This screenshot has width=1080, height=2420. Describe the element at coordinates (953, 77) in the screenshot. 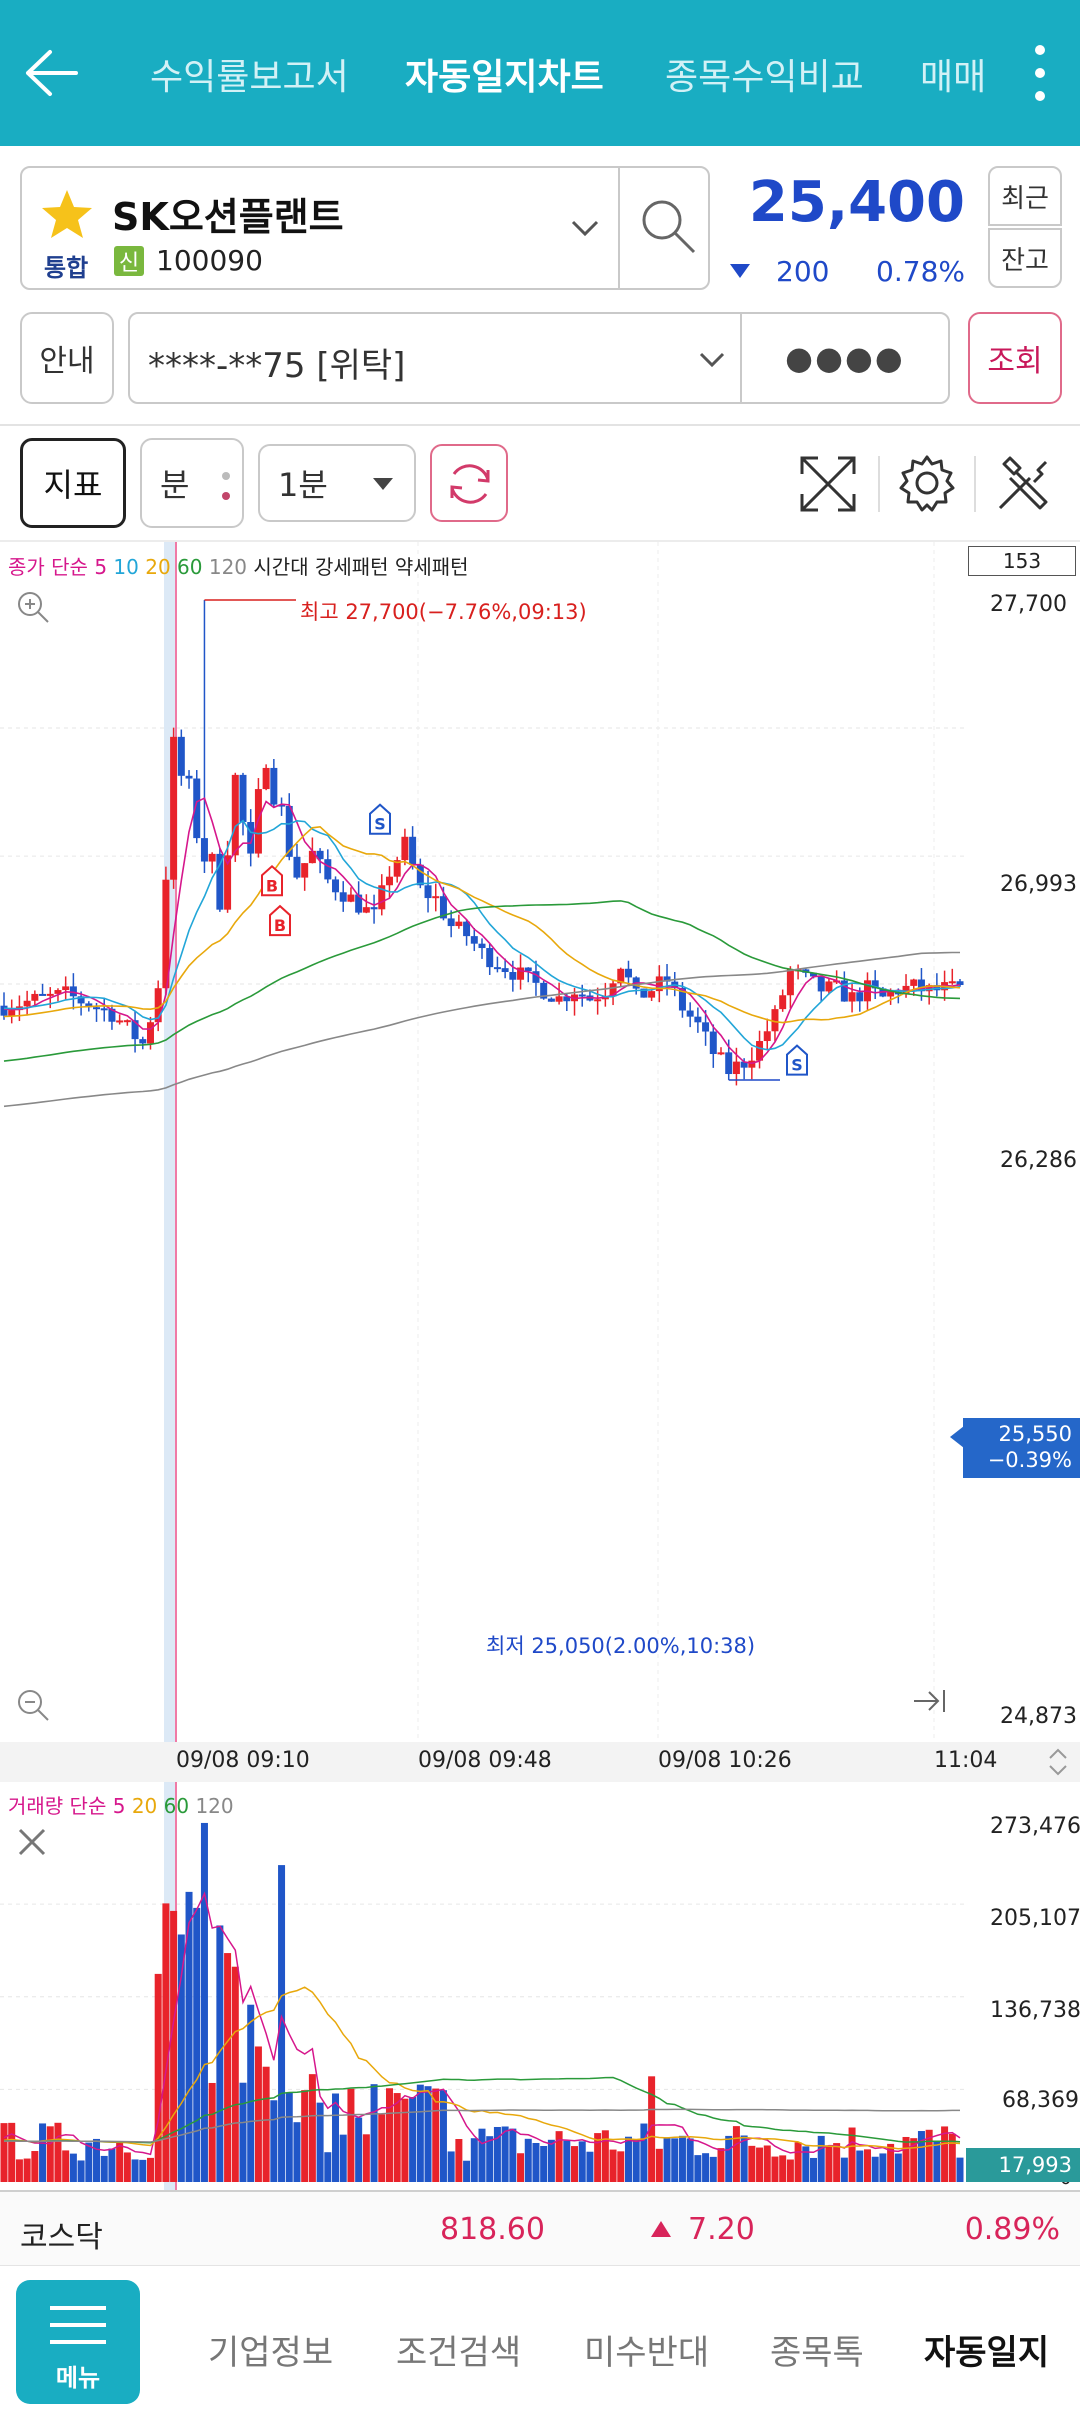

I see `tab-trade: 매매` at that location.